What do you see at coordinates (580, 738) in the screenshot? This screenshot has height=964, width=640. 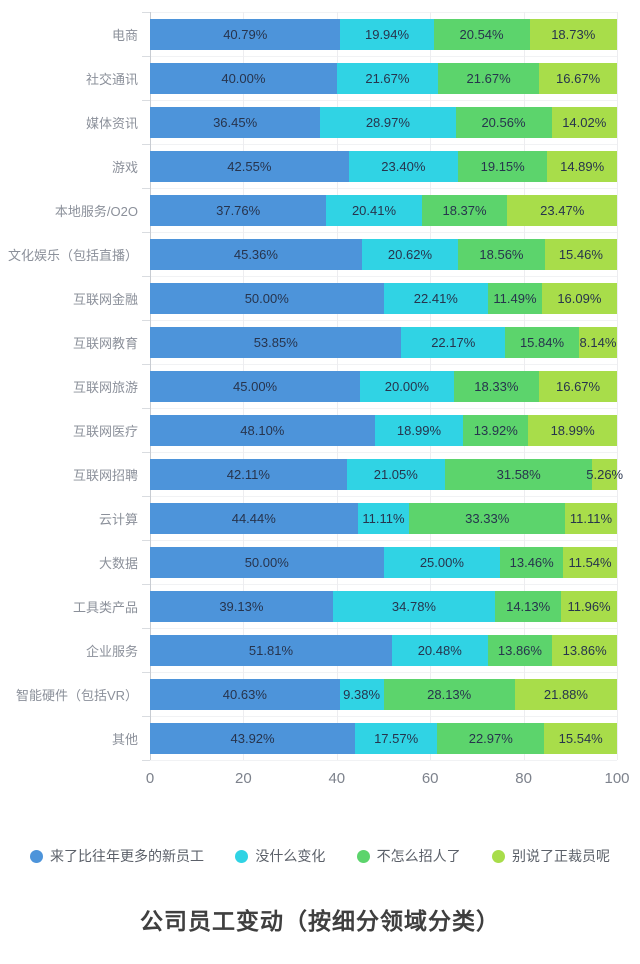 I see `bar-segment: 15.54%` at bounding box center [580, 738].